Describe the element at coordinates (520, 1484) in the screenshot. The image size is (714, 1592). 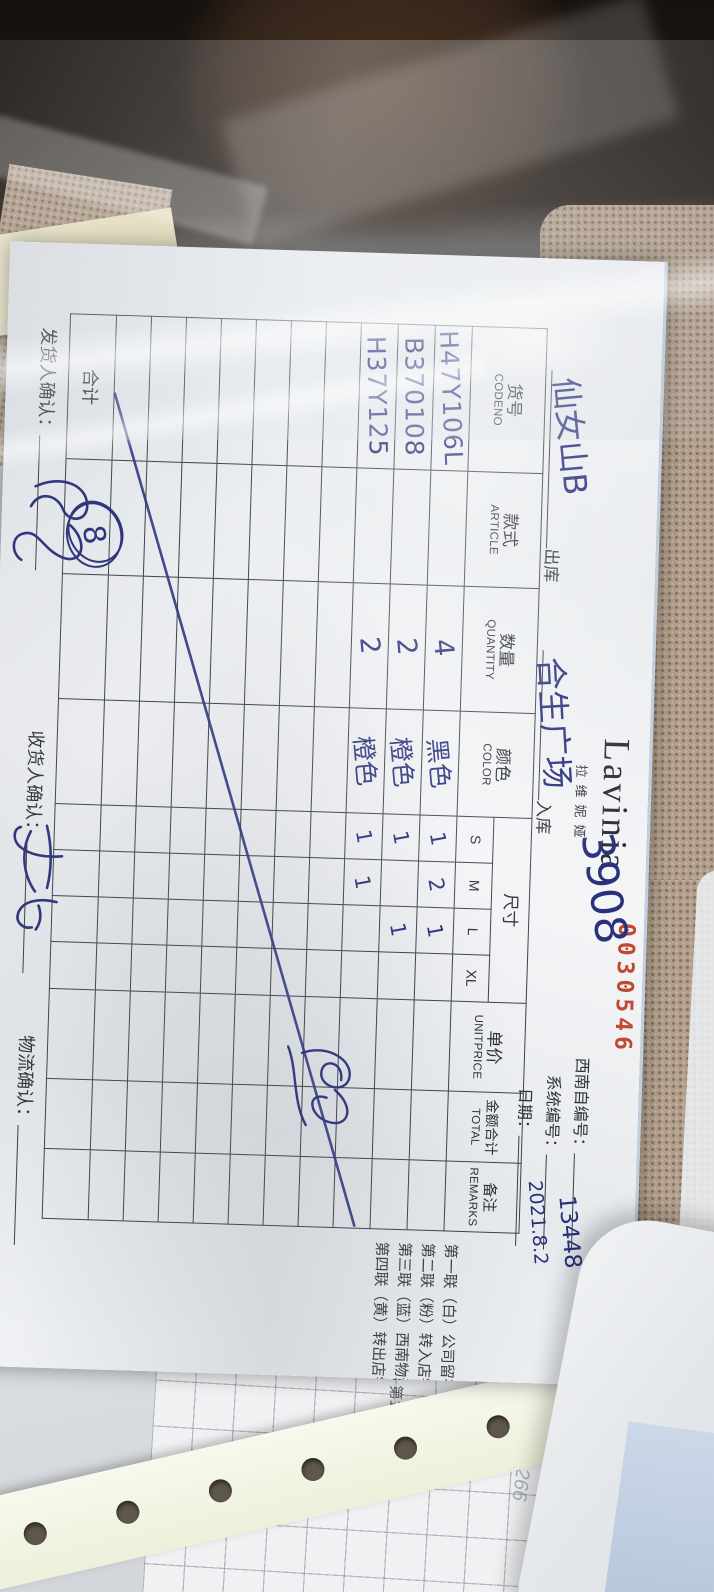
I see `under-form-faint-number: 266` at that location.